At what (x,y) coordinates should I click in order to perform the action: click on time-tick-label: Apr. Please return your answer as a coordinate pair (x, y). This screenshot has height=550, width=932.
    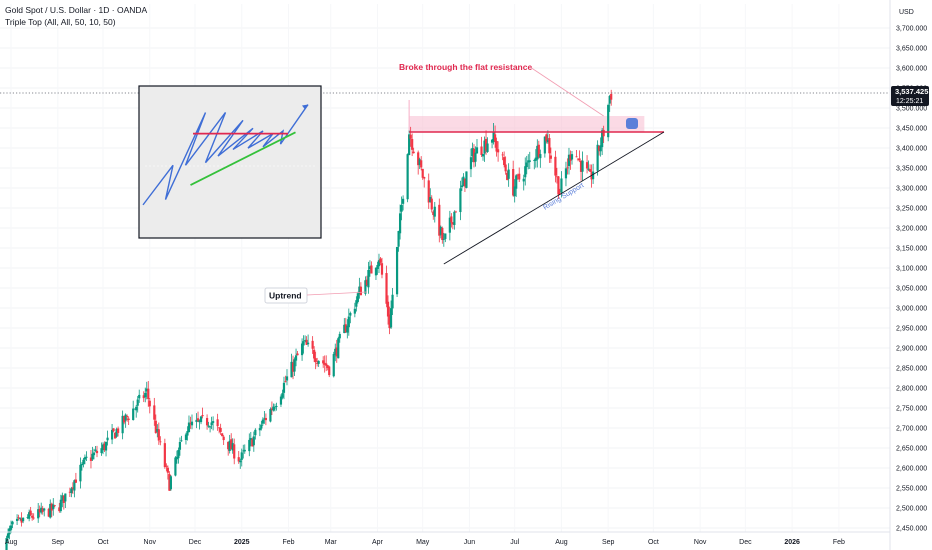
    Looking at the image, I should click on (378, 542).